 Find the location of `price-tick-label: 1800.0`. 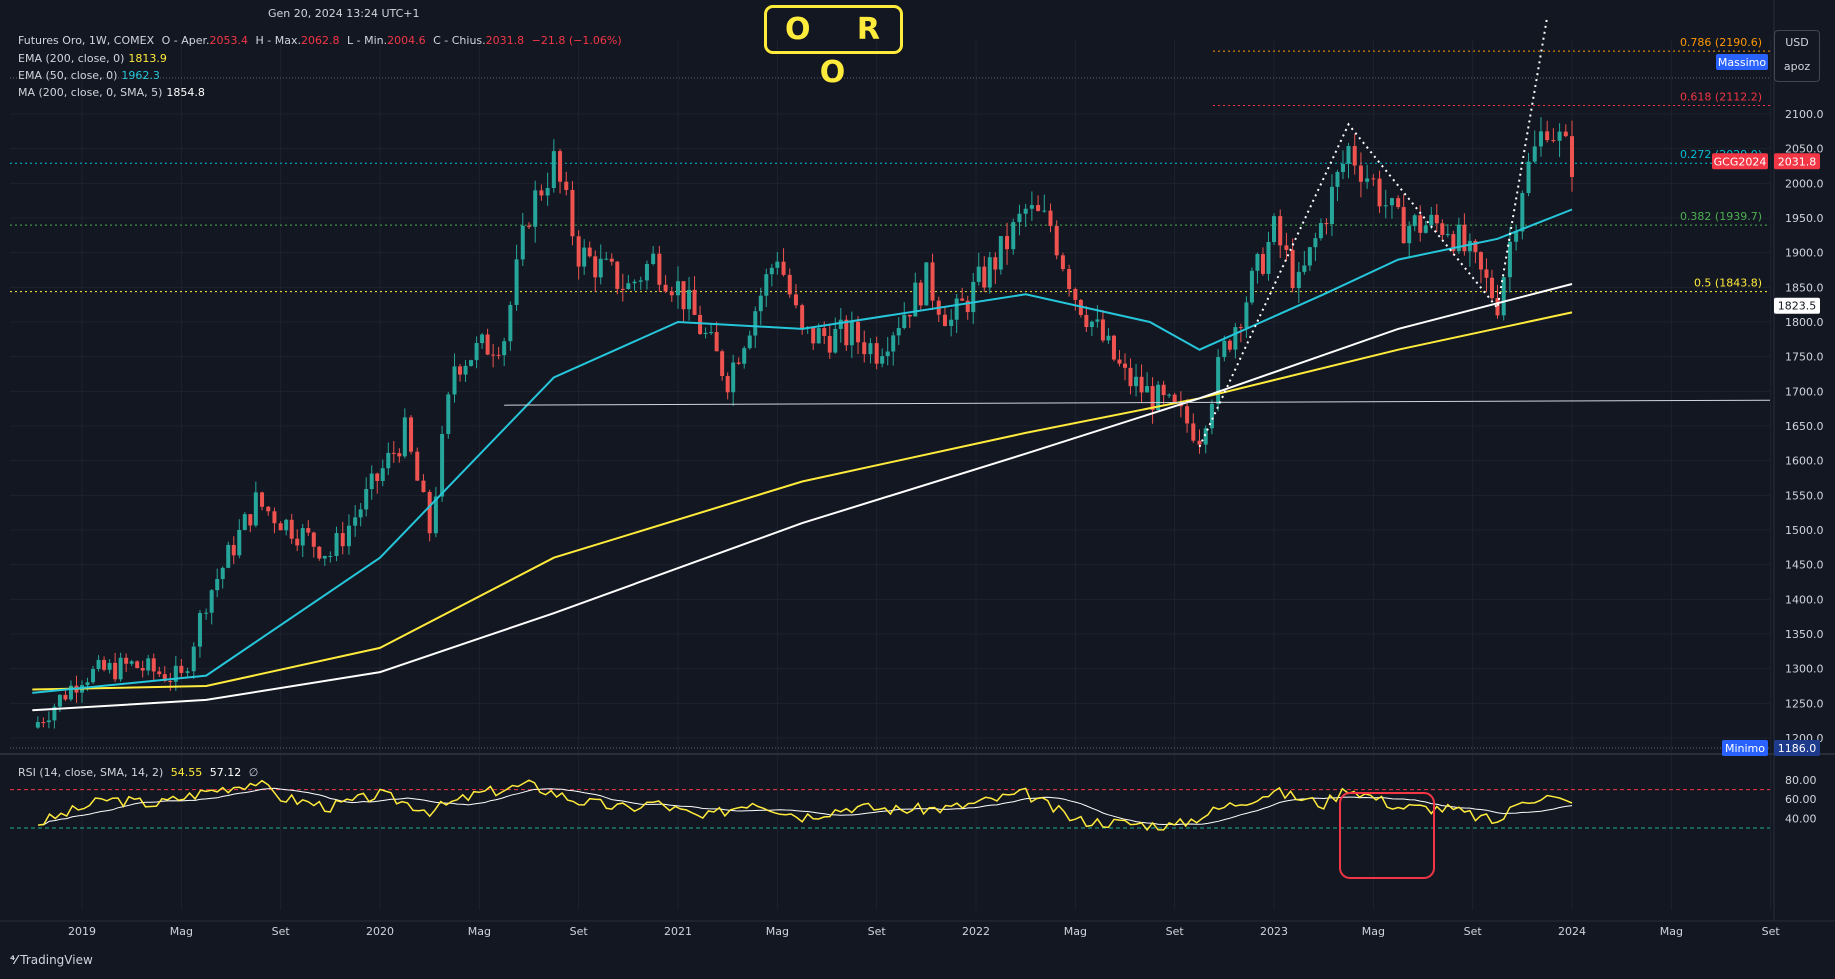

price-tick-label: 1800.0 is located at coordinates (1804, 322).